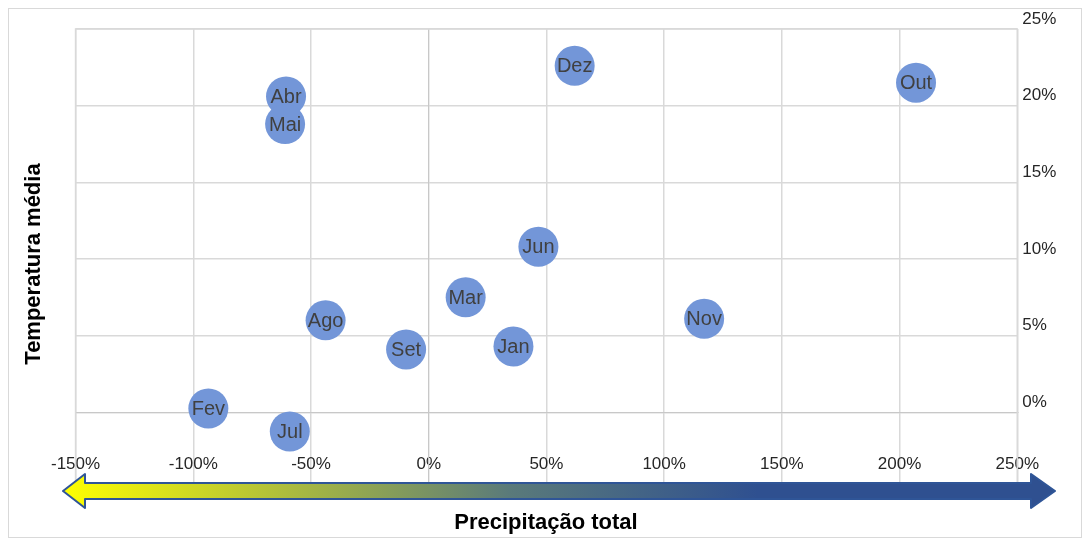  I want to click on y-tick-label: 0%, so click(1034, 402).